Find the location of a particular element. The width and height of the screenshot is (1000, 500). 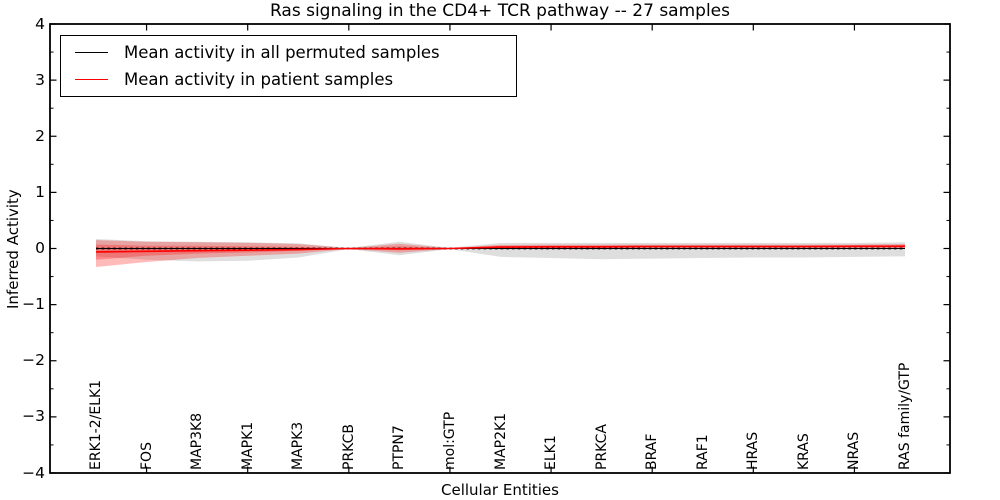

y-tick-label: 0 is located at coordinates (40, 248).